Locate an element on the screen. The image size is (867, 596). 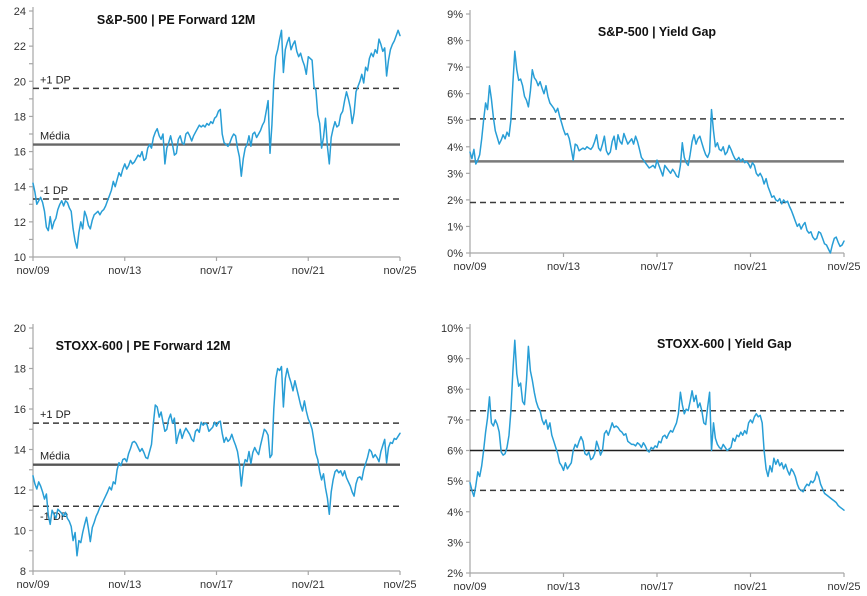
chart-title: S&P-500 | Yield Gap is located at coordinates (657, 32).